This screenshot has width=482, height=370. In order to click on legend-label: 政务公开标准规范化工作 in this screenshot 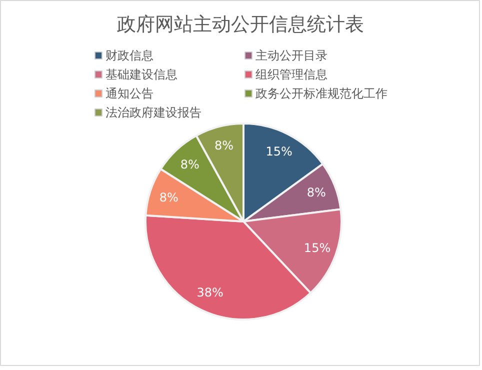, I will do `click(322, 93)`.